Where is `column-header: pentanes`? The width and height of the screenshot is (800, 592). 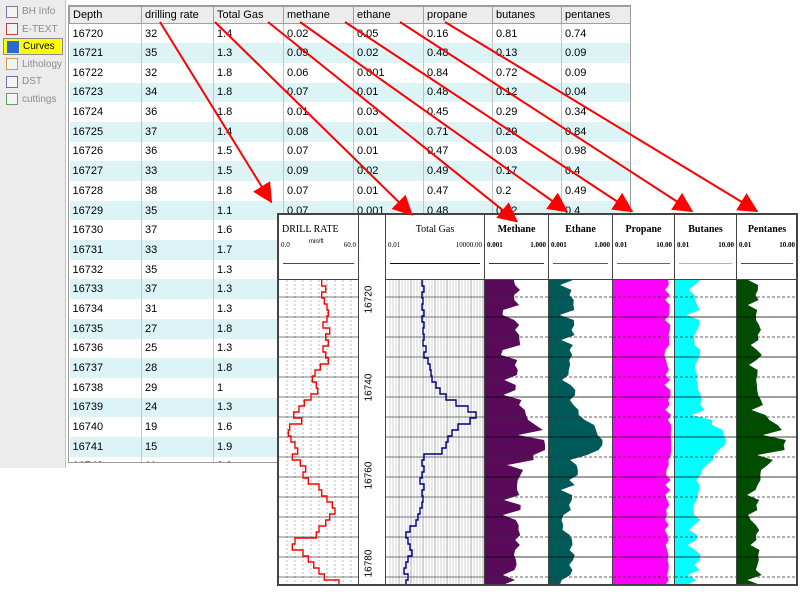 column-header: pentanes is located at coordinates (595, 15).